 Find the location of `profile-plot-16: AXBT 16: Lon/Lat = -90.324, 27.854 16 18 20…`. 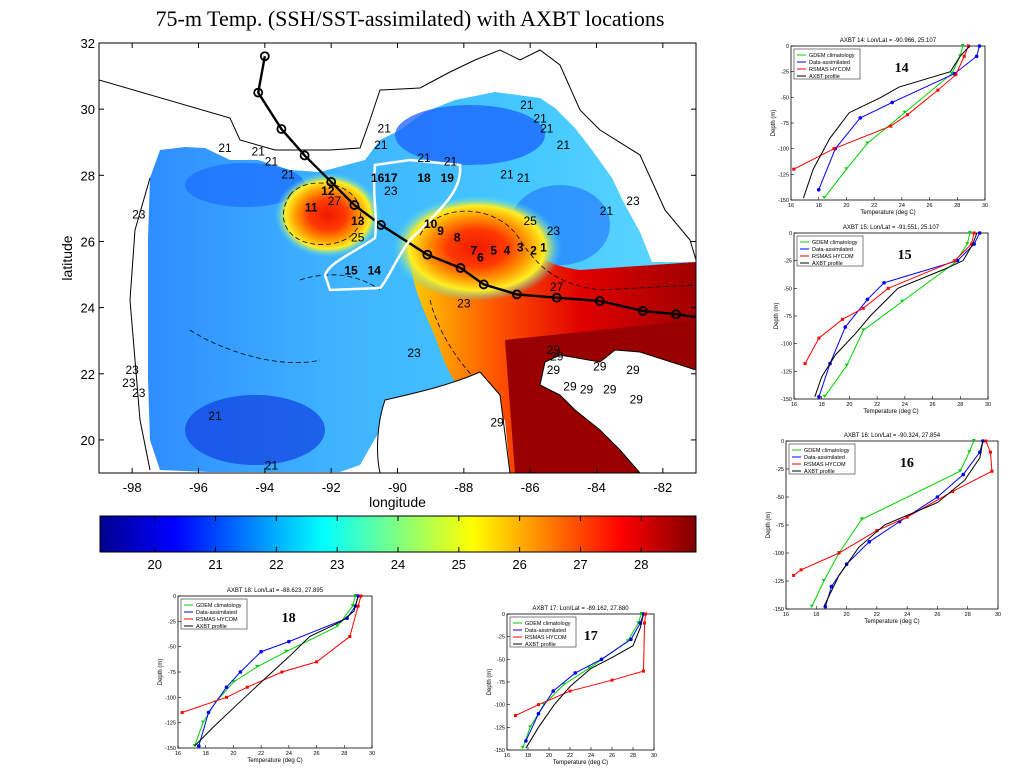

profile-plot-16: AXBT 16: Lon/Lat = -90.324, 27.854 16 18 20… is located at coordinates (883, 529).